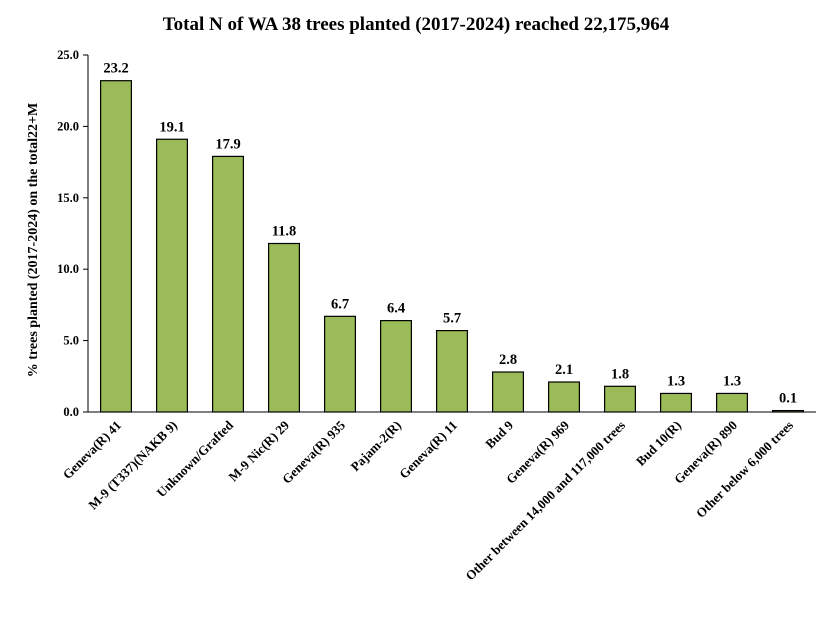 The width and height of the screenshot is (832, 632). I want to click on y-tick-label: 10.0, so click(68, 269).